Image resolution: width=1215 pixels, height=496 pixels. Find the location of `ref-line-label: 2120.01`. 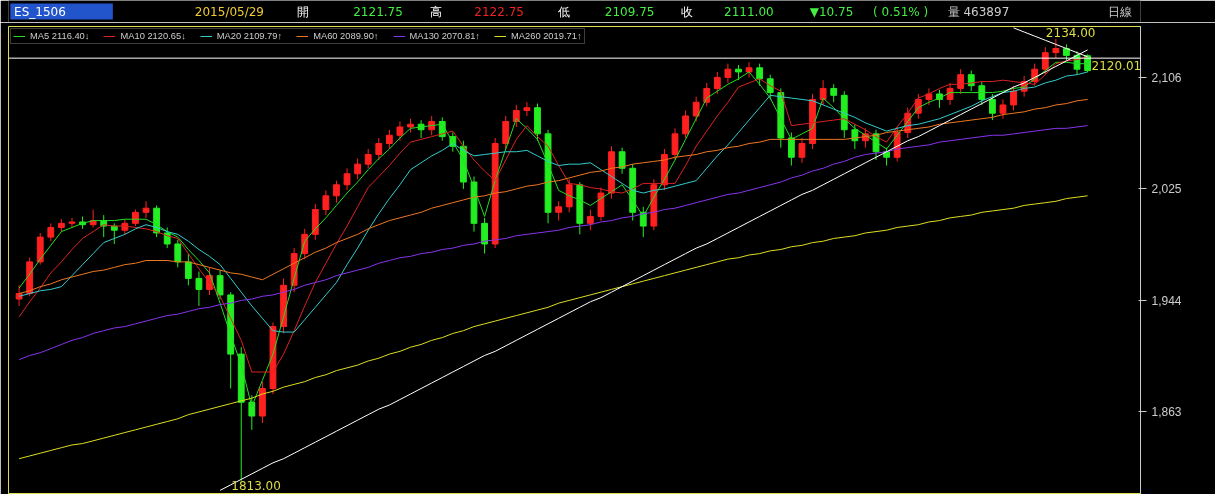

ref-line-label: 2120.01 is located at coordinates (1116, 66).